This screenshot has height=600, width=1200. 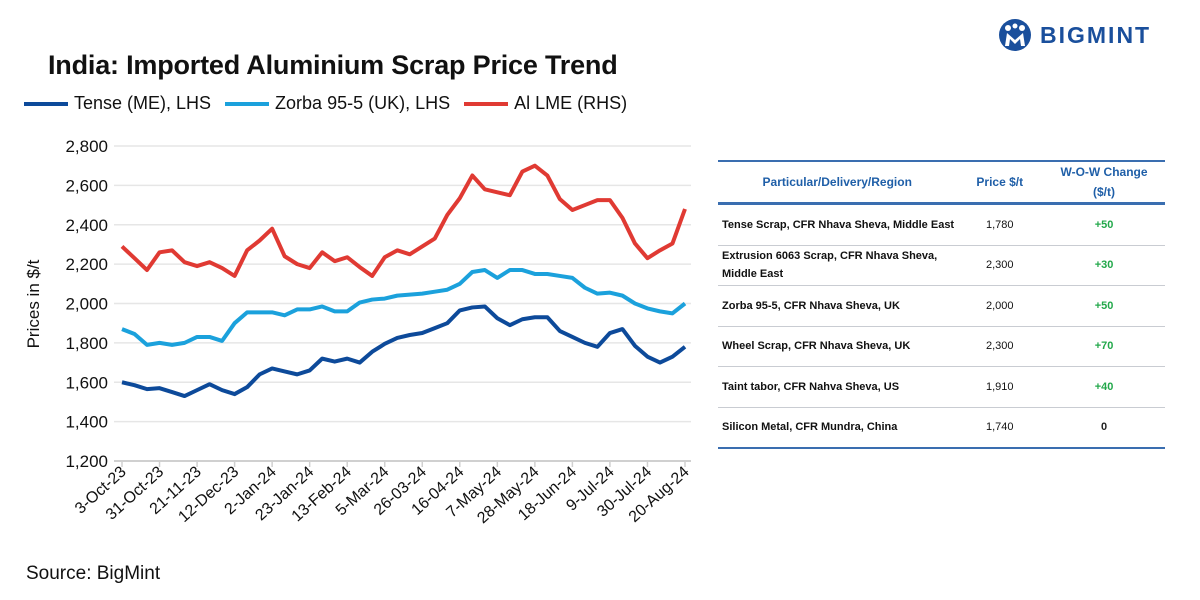 I want to click on table-row: Zorba 95-5, CFR Nhava Sheva, UK 2,000 +50, so click(x=941, y=306).